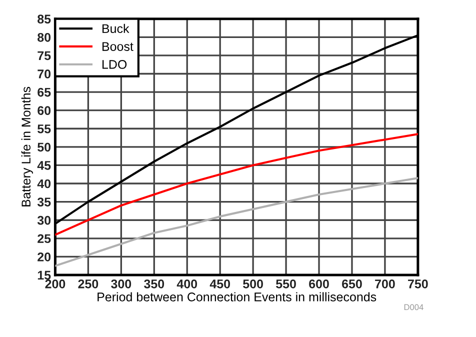 This screenshot has width=476, height=337. What do you see at coordinates (319, 283) in the screenshot?
I see `x-tick-label: 600` at bounding box center [319, 283].